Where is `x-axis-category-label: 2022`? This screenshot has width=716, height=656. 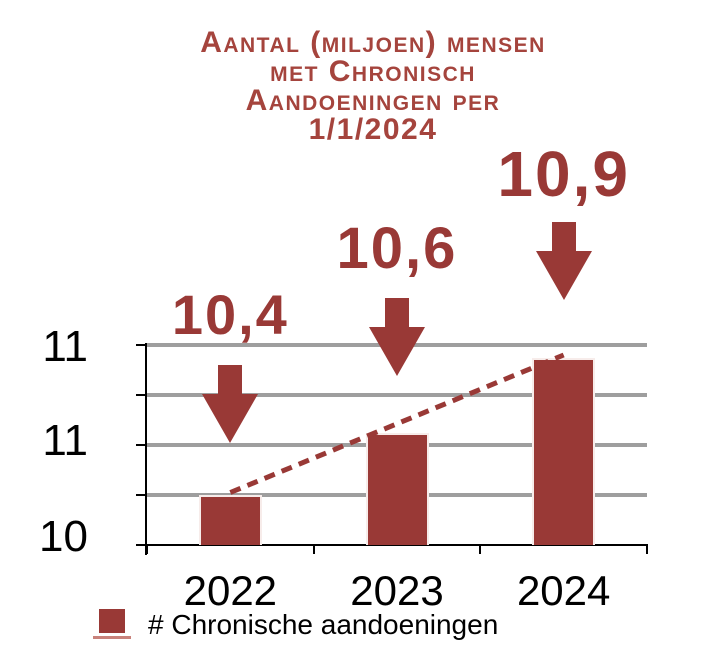
x-axis-category-label: 2022 is located at coordinates (230, 590).